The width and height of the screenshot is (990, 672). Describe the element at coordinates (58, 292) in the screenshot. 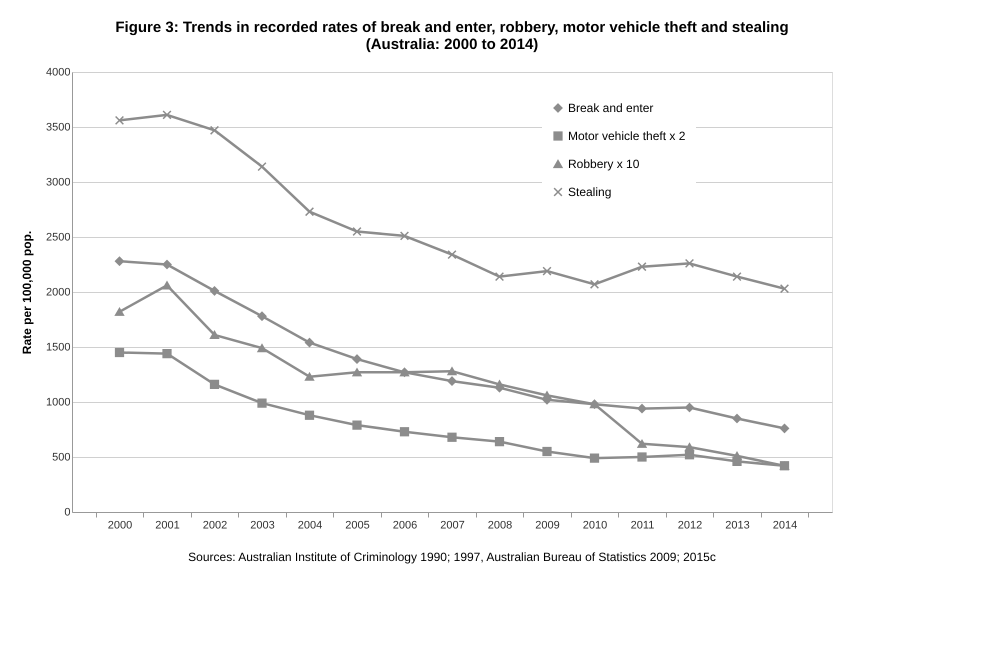

I see `y-tick-label: 2000` at that location.